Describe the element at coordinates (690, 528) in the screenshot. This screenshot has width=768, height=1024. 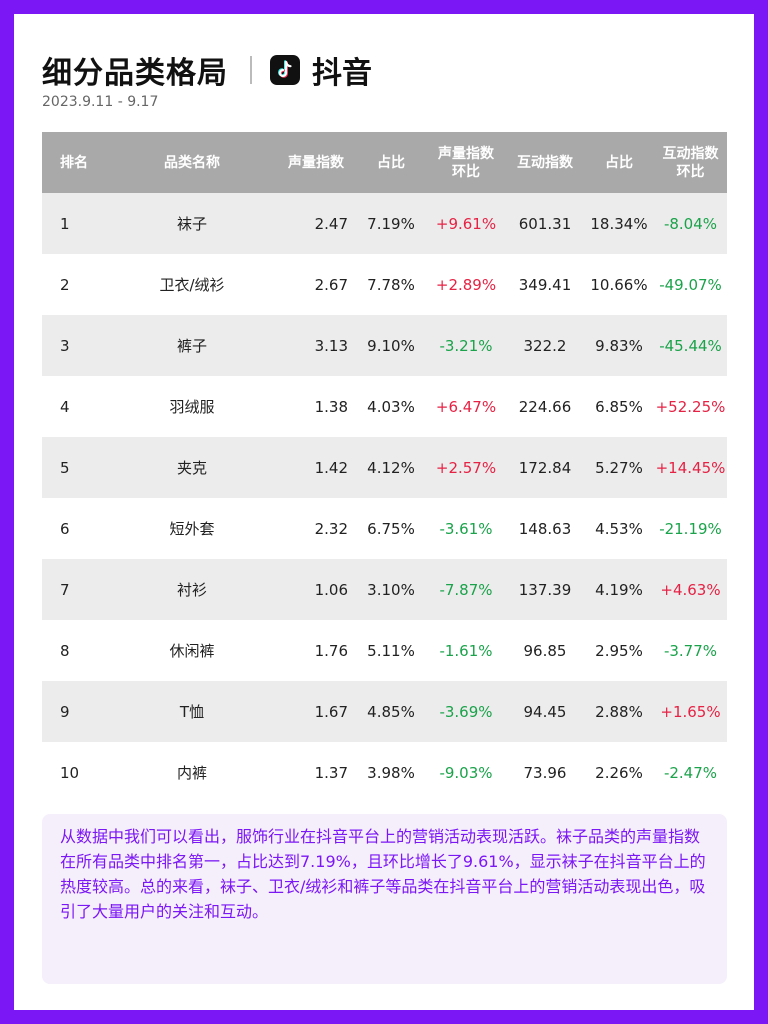
I see `cell-interact-mom: -21.19%` at that location.